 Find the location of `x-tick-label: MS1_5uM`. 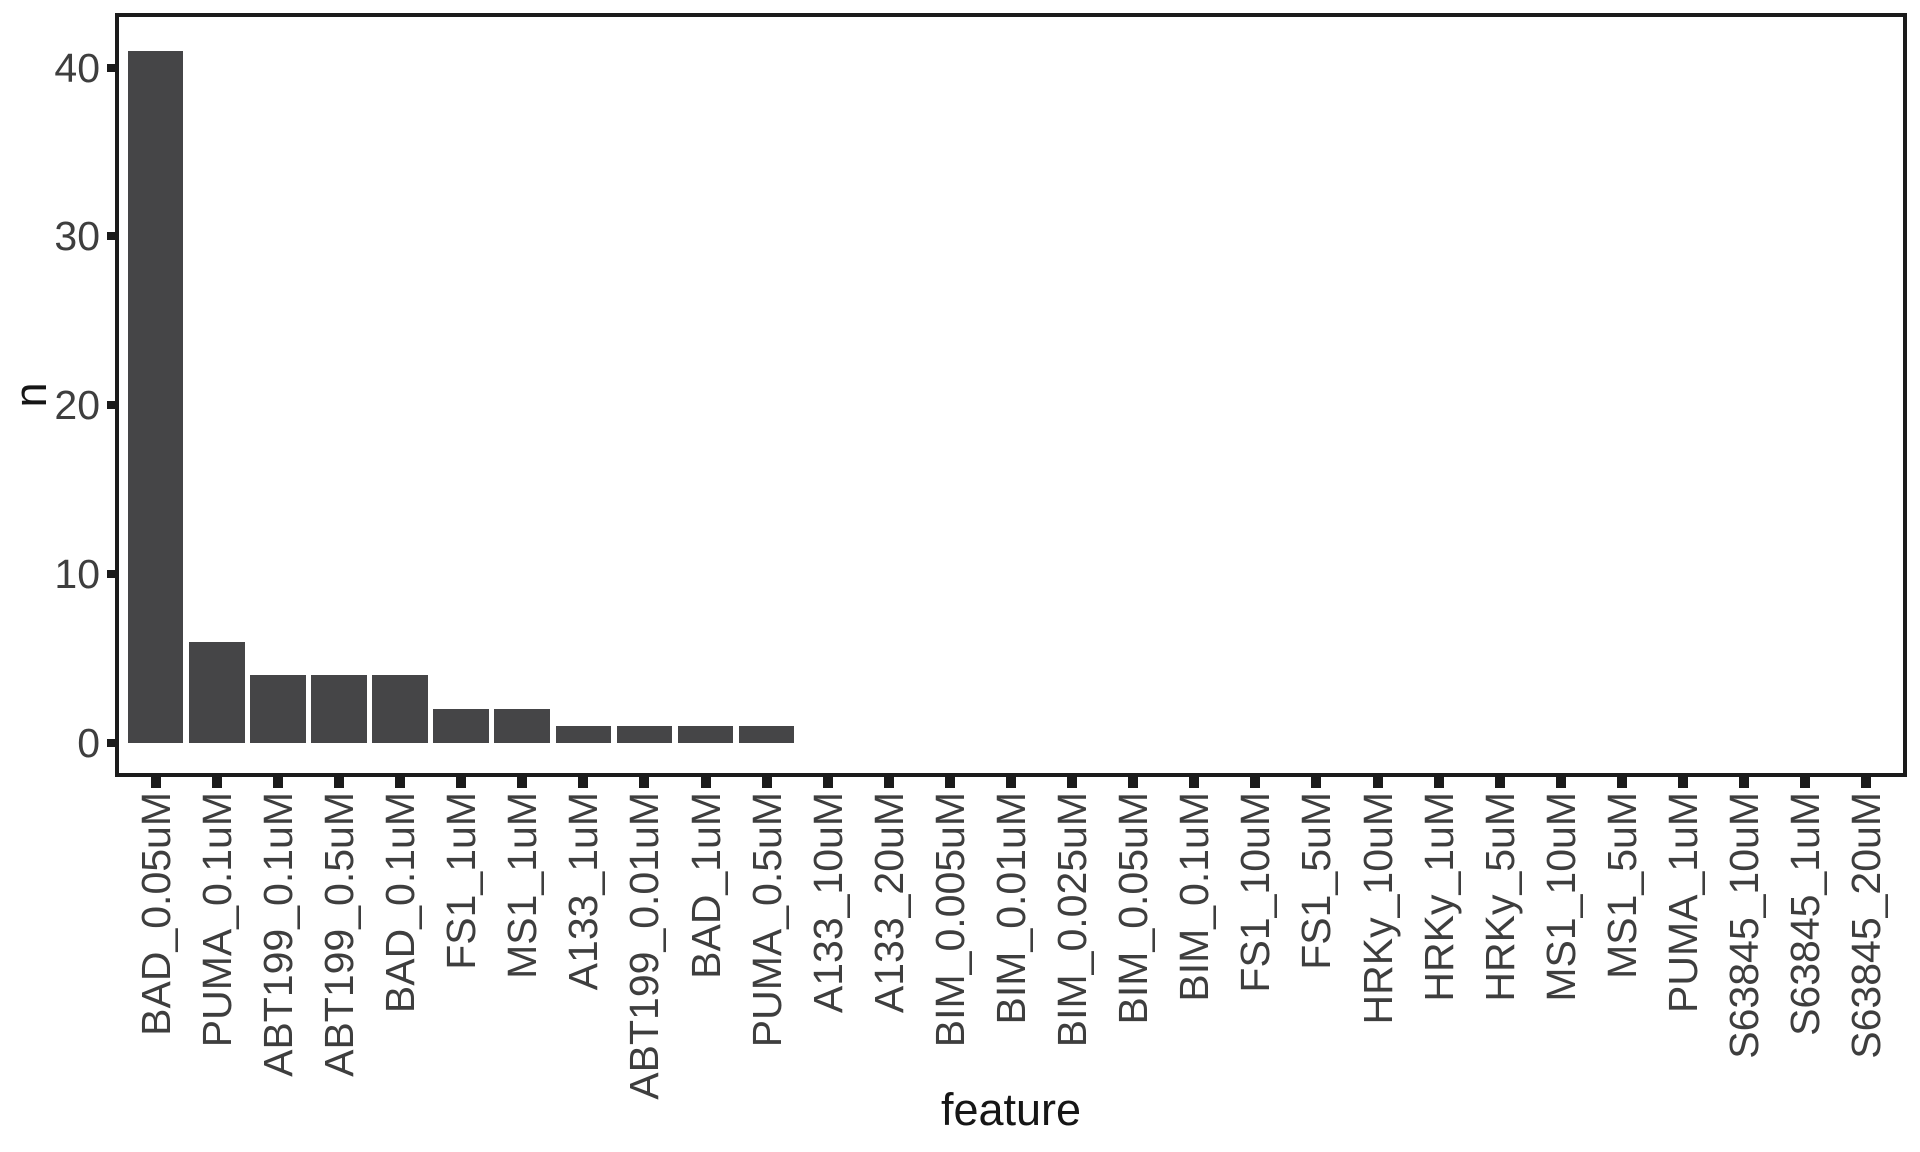

x-tick-label: MS1_5uM is located at coordinates (1621, 885).